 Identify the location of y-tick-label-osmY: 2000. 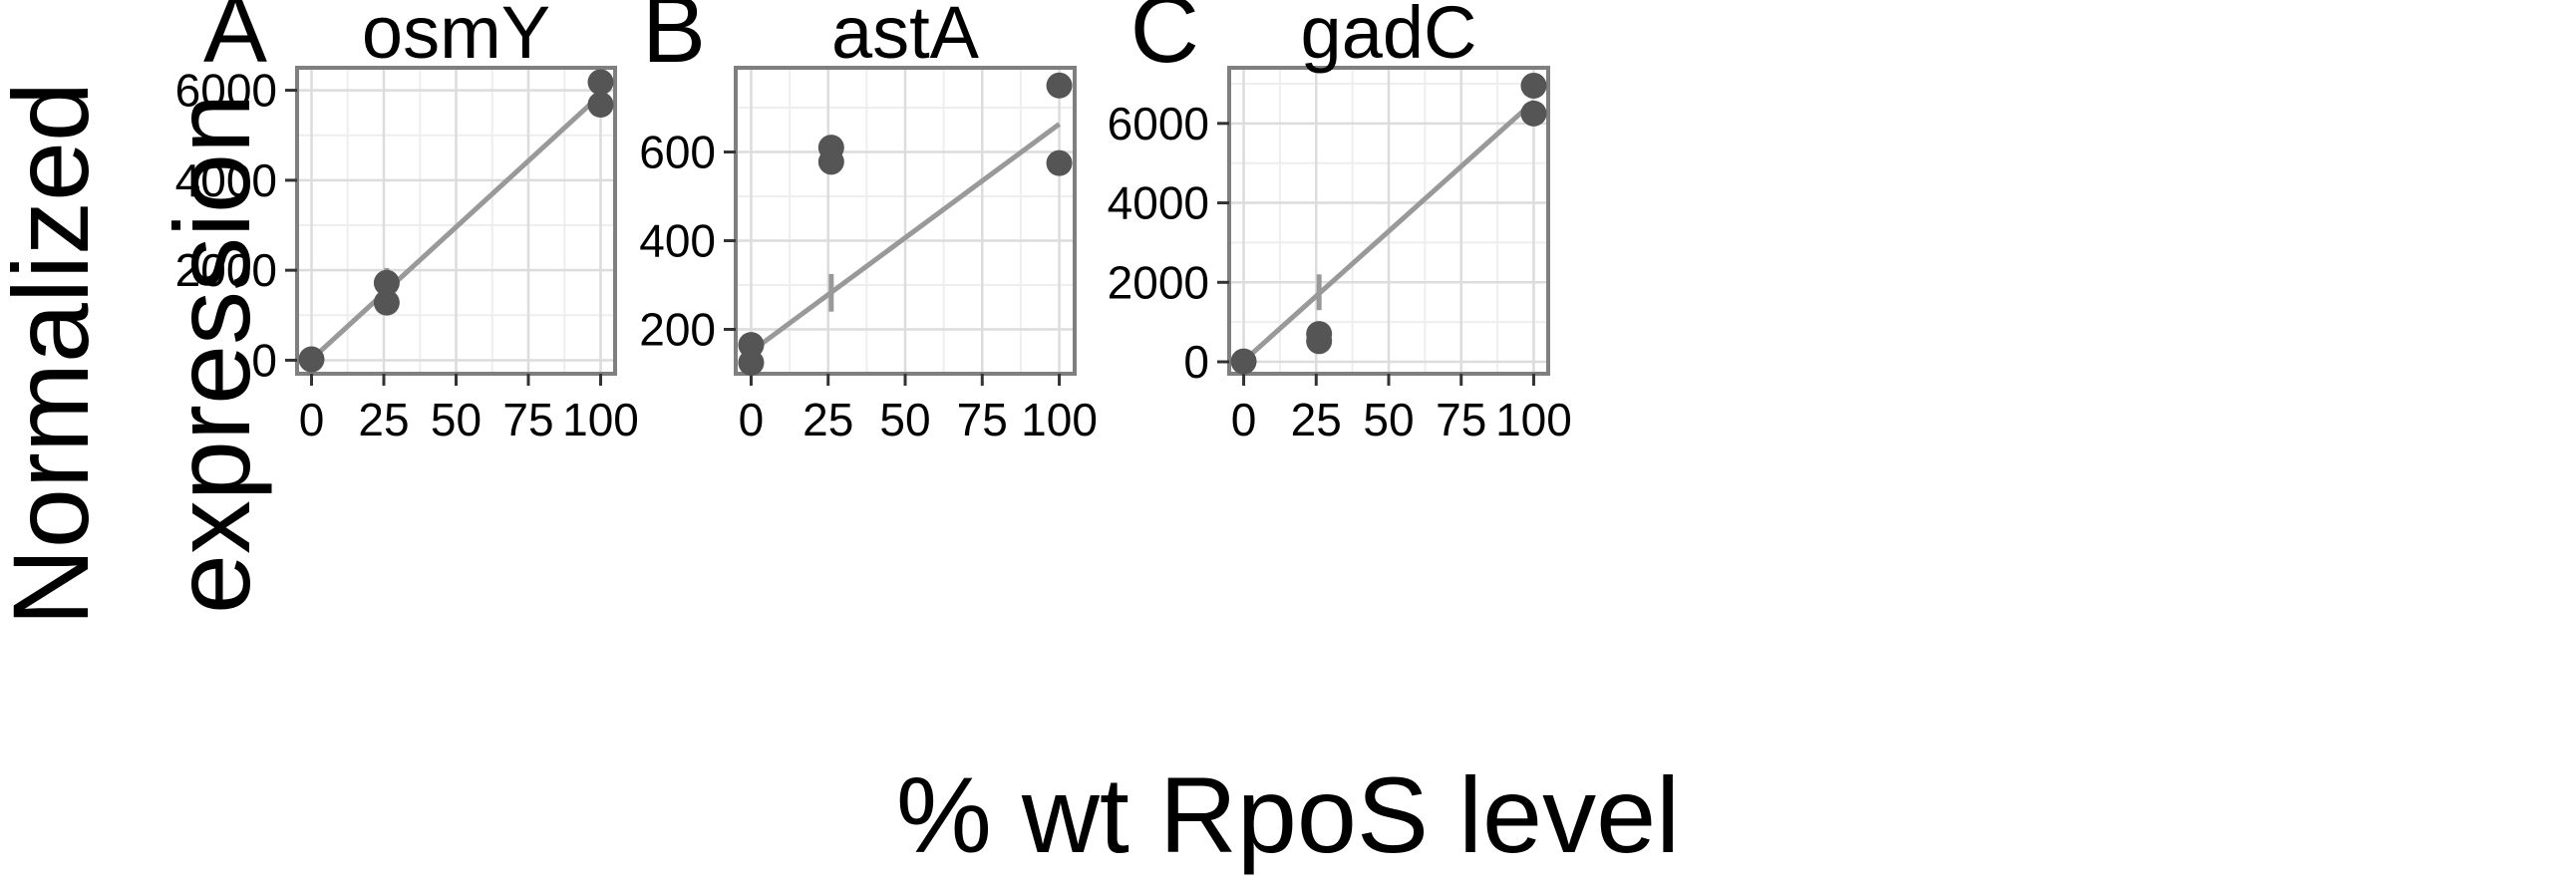
(226, 270).